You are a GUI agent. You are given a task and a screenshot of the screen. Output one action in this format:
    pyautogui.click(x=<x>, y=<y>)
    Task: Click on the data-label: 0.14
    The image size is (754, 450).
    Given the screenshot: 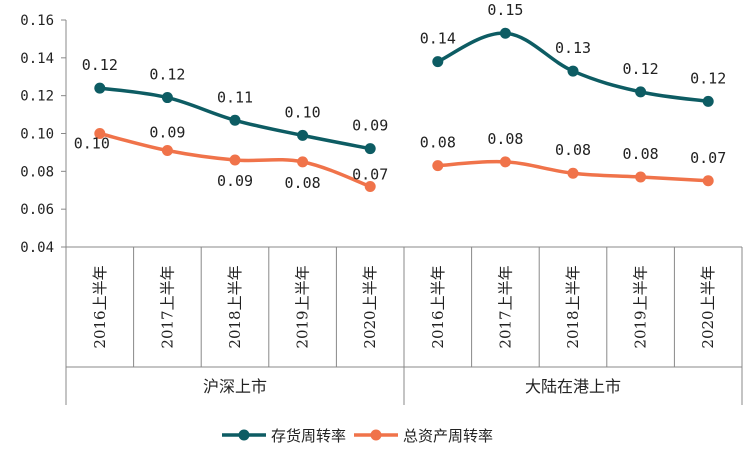 What is the action you would take?
    pyautogui.click(x=438, y=39)
    